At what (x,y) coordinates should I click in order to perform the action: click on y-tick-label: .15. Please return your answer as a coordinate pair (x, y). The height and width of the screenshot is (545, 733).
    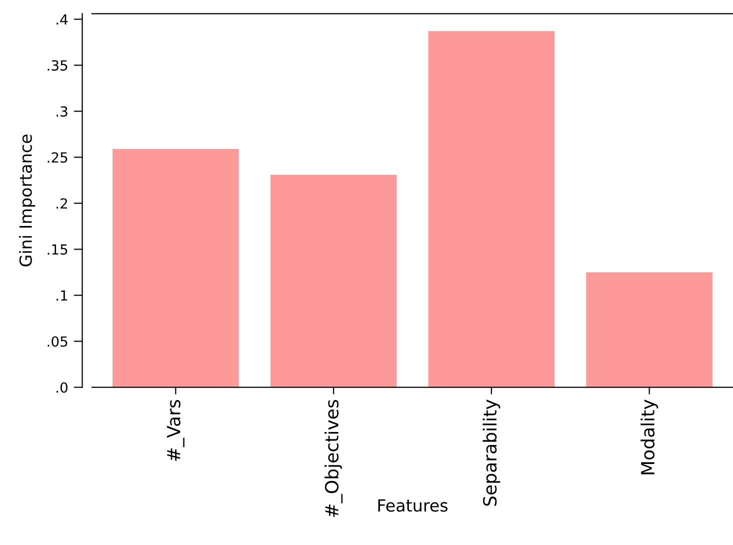
    Looking at the image, I should click on (58, 249).